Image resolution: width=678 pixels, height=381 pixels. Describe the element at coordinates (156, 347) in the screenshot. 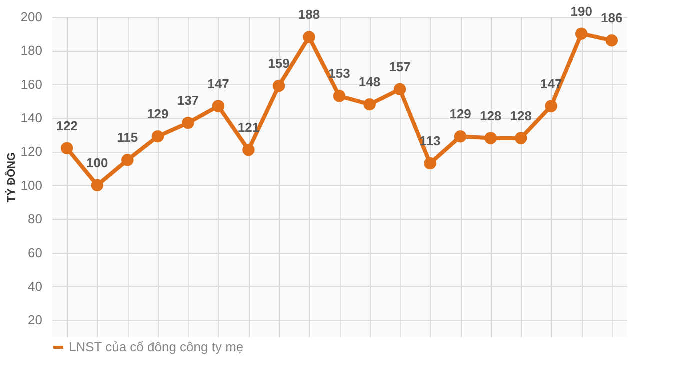

I see `legend-label: LNST của cổ đông công ty mẹ` at that location.